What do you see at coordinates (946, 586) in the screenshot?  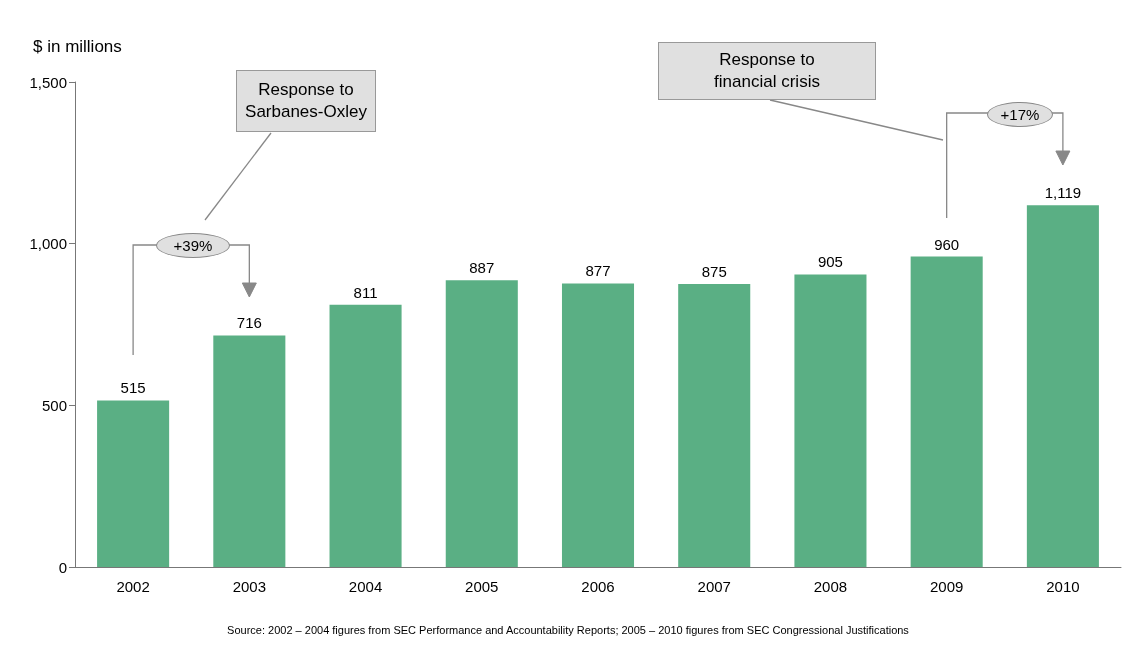 I see `x-tick-label: 2009` at bounding box center [946, 586].